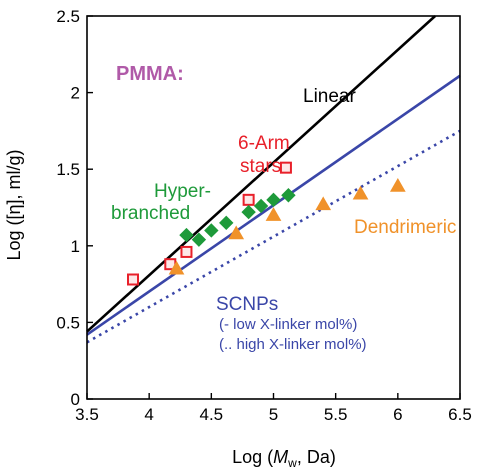 The image size is (490, 475). What do you see at coordinates (68, 169) in the screenshot?
I see `y-tick-label: 1.5` at bounding box center [68, 169].